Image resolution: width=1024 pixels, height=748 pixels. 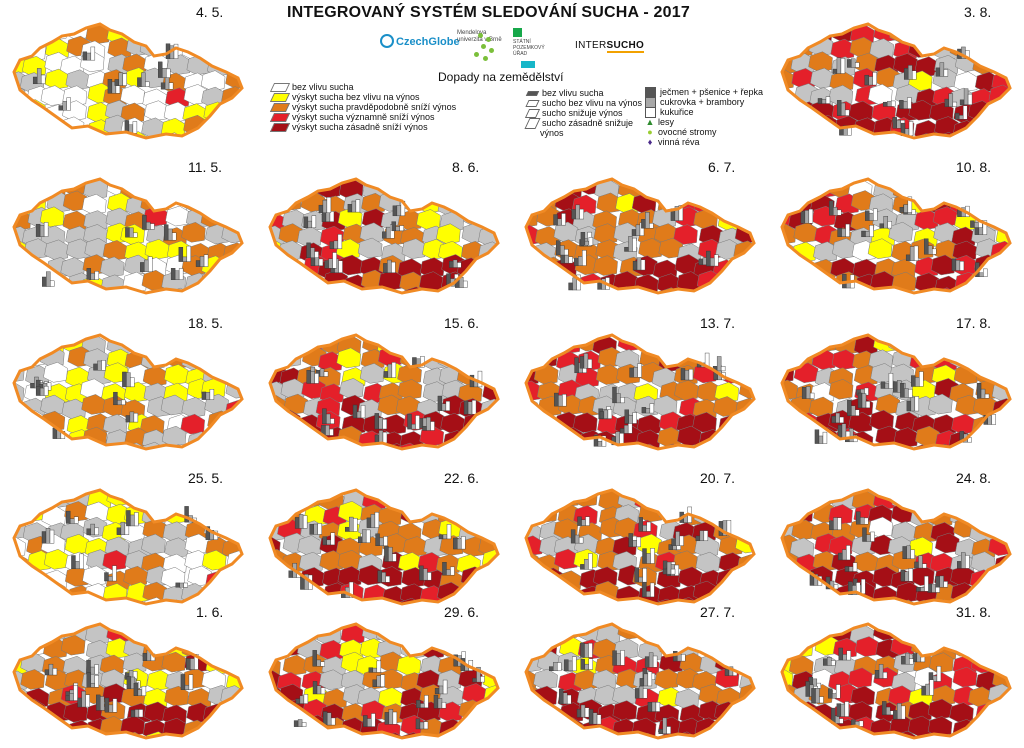 I want to click on legend-bar-item: sucho zásadně snižuje, so click(x=583, y=123).